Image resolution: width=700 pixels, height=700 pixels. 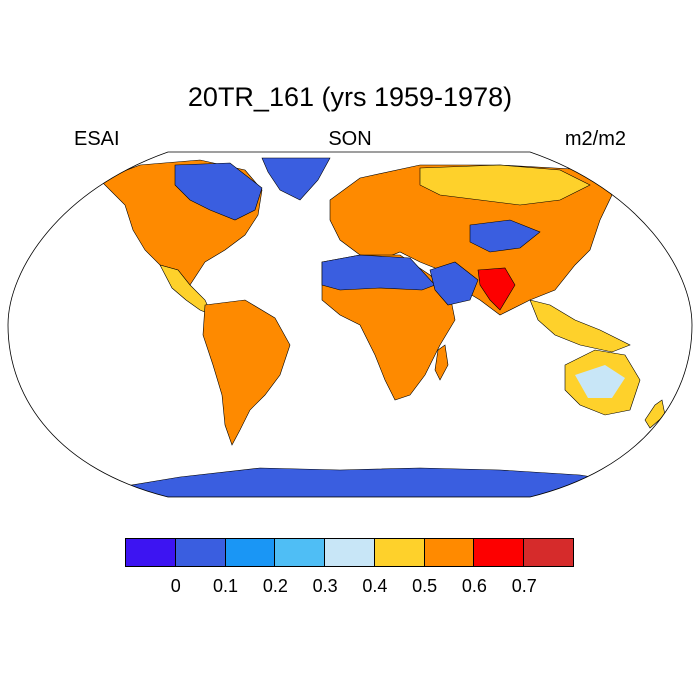 I want to click on colorbar, so click(x=350, y=552).